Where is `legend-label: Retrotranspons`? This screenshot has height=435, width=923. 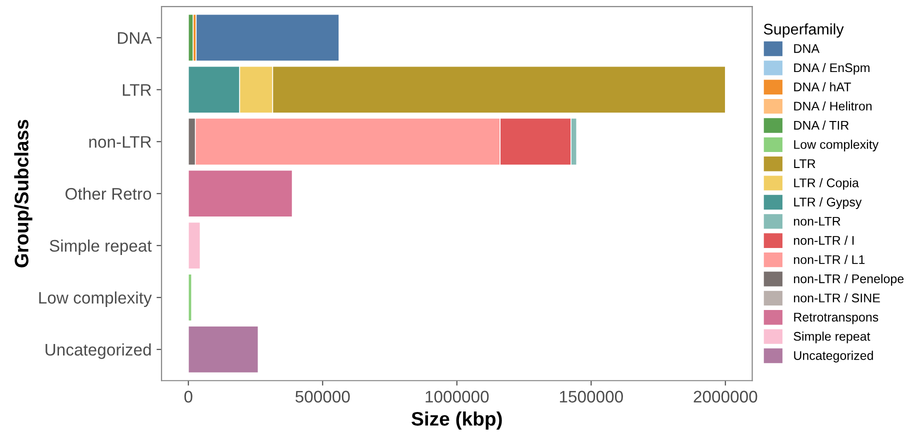
legend-label: Retrotranspons is located at coordinates (836, 318).